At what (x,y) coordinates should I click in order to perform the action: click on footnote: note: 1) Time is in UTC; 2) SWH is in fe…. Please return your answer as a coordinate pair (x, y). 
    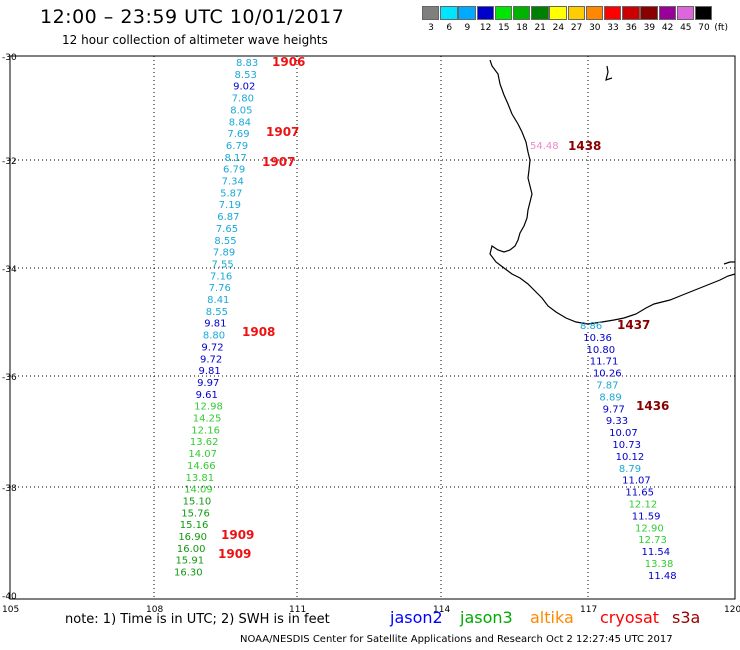
    Looking at the image, I should click on (197, 619).